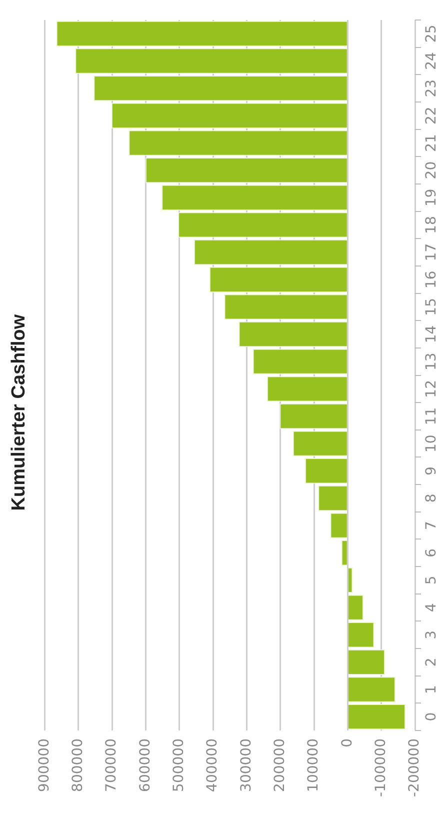 This screenshot has width=445, height=819. Describe the element at coordinates (380, 768) in the screenshot. I see `x-tick-label: -100000` at that location.